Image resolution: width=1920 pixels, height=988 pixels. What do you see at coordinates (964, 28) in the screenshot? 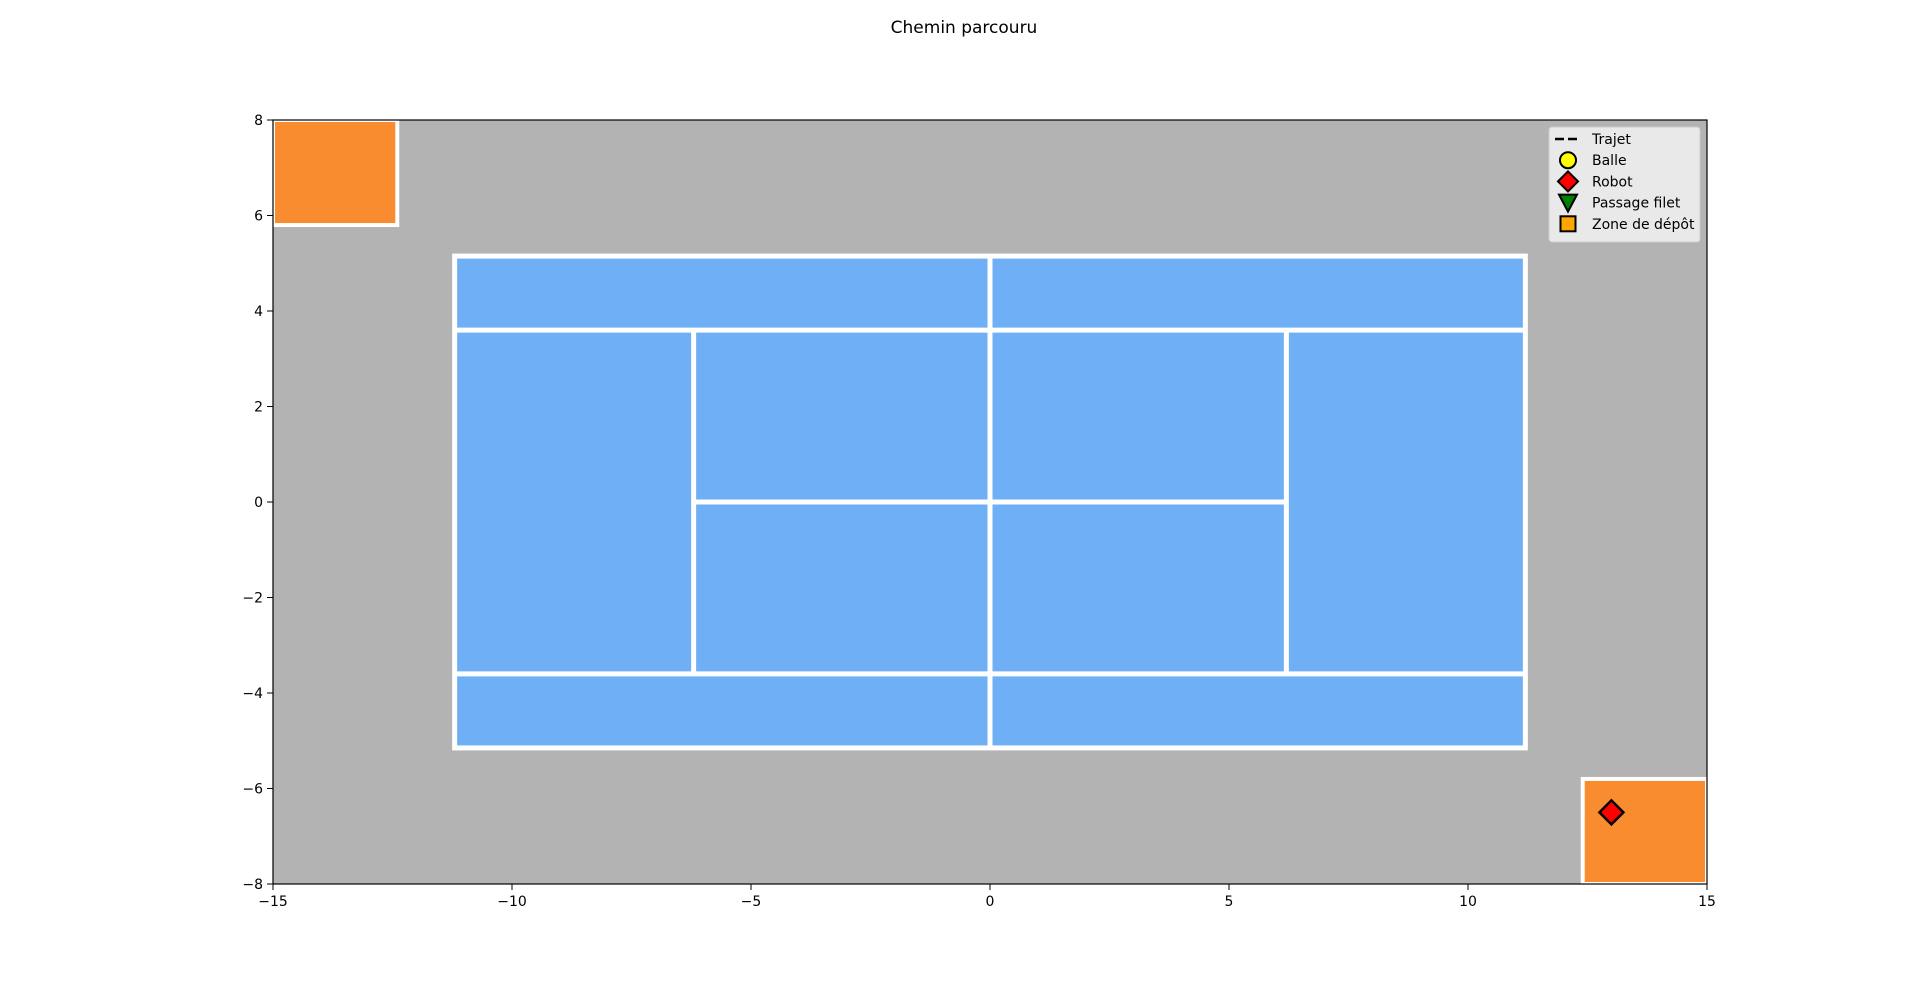
I see `chart-title: Chemin parcouru` at bounding box center [964, 28].